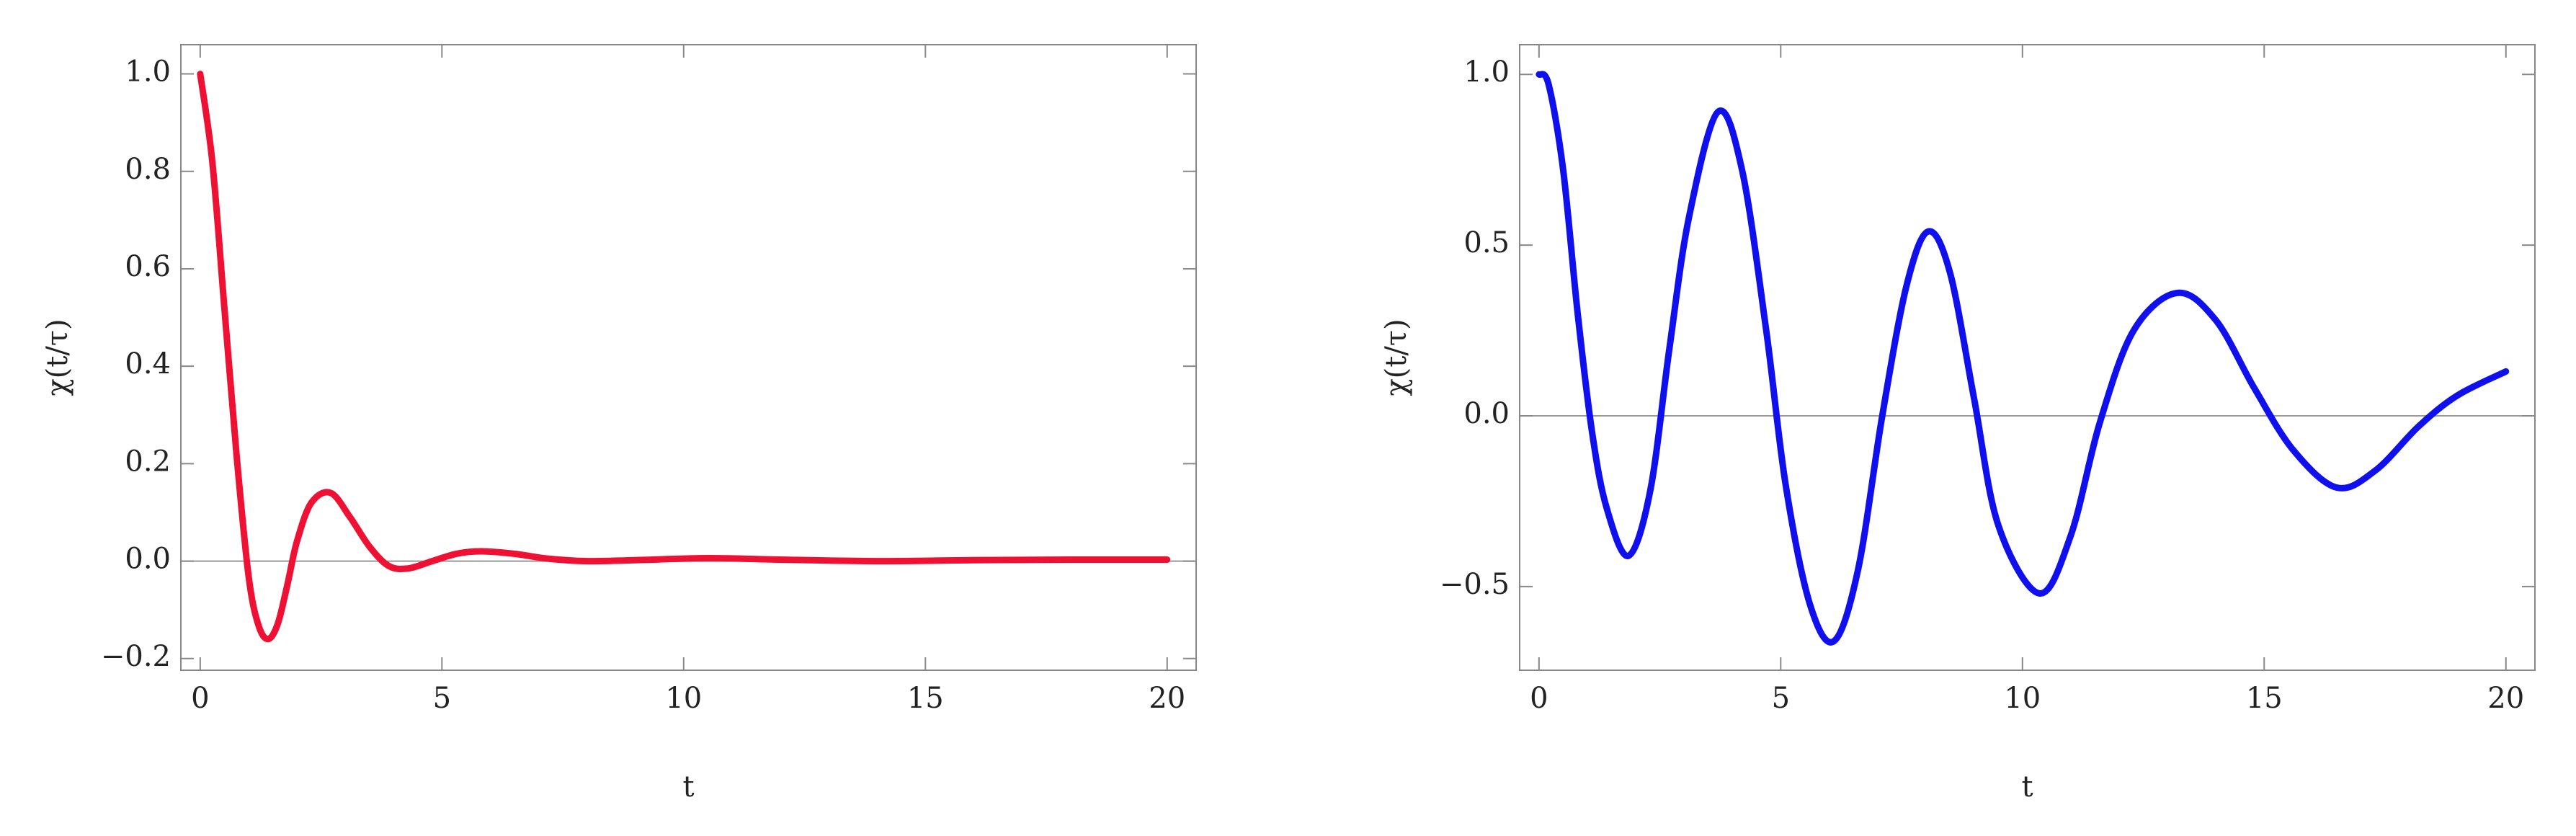  What do you see at coordinates (148, 169) in the screenshot?
I see `y-tick-label: 0.8` at bounding box center [148, 169].